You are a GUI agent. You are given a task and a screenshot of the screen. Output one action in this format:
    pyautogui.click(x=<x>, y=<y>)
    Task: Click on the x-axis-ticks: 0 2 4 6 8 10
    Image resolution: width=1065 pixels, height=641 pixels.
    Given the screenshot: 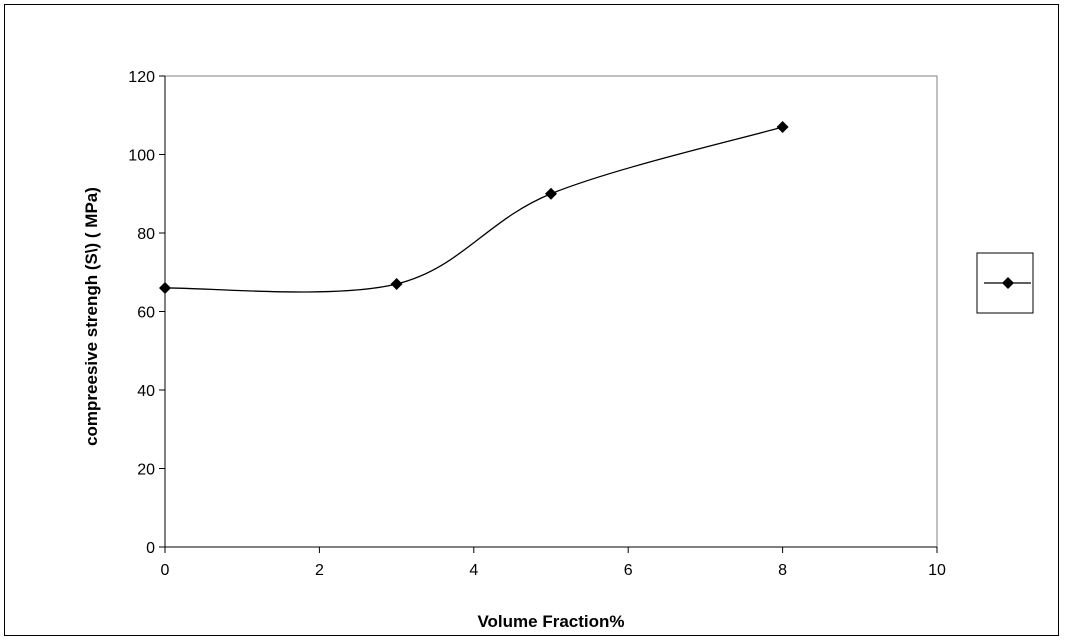 What is the action you would take?
    pyautogui.click(x=553, y=563)
    